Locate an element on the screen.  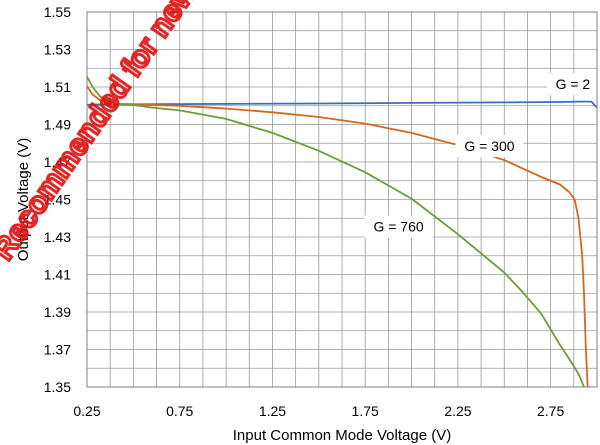
y-tick-label: 1.45 is located at coordinates (57, 200).